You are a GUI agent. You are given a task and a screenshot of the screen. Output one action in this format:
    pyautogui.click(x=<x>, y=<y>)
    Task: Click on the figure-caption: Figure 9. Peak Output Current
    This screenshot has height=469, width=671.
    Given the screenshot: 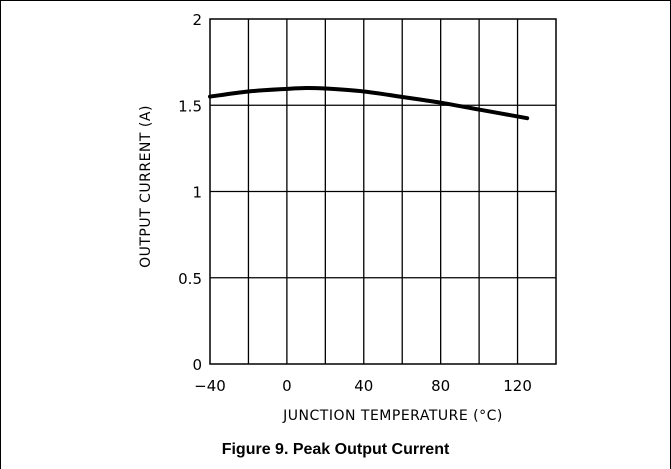 What is the action you would take?
    pyautogui.click(x=335, y=449)
    